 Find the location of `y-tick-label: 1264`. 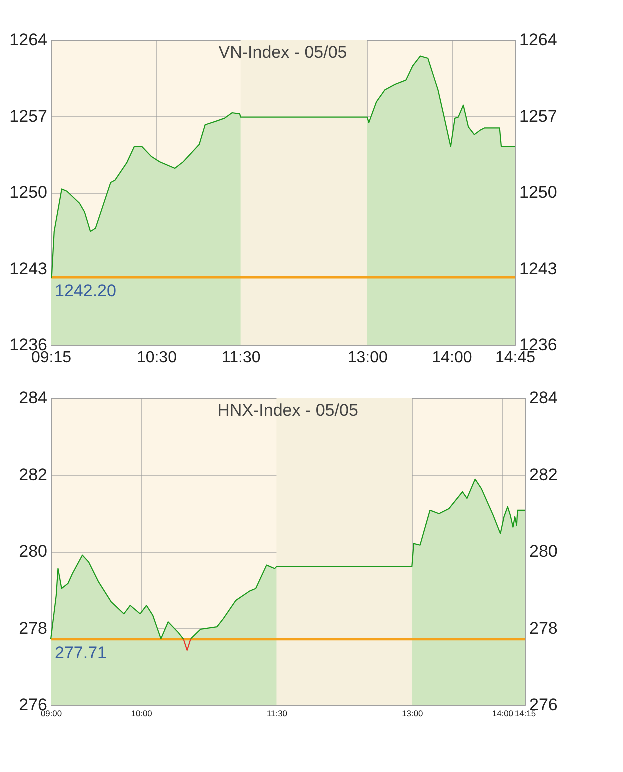

y-tick-label: 1264 is located at coordinates (29, 40).